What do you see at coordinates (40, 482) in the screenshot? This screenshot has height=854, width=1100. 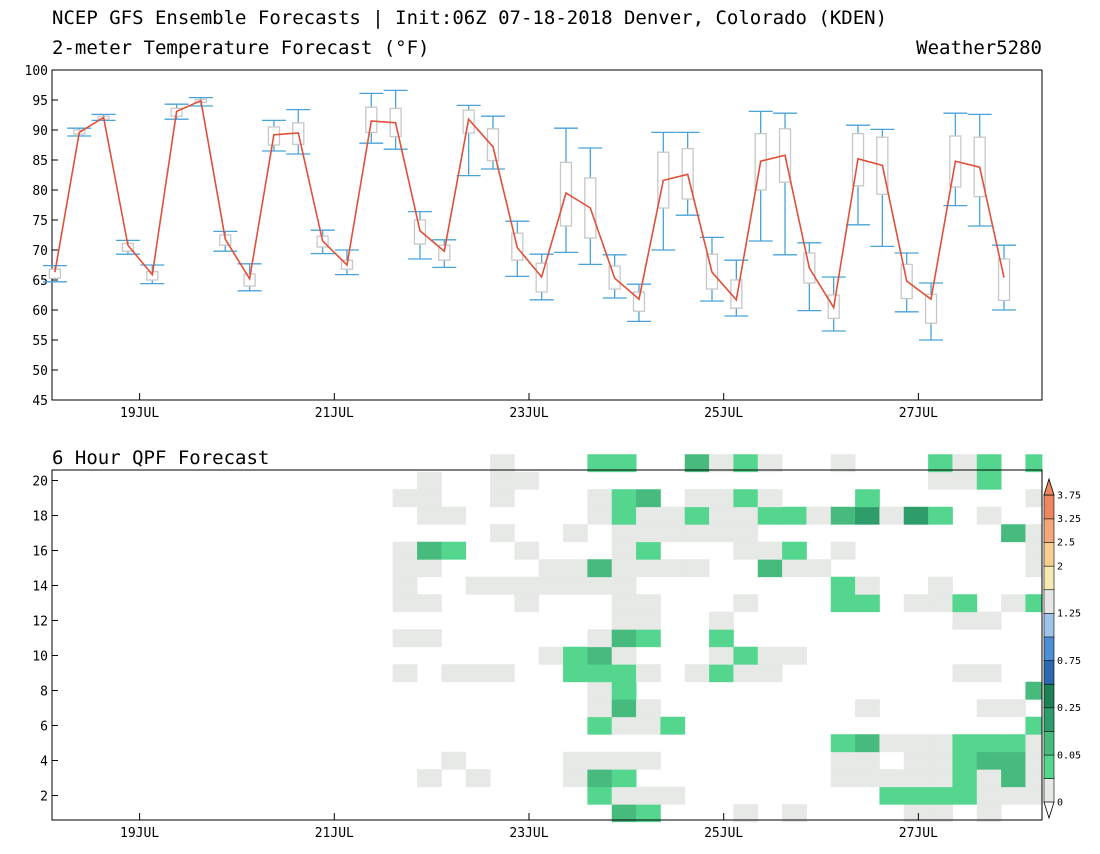 I see `qpf-y-tick-label: 20` at bounding box center [40, 482].